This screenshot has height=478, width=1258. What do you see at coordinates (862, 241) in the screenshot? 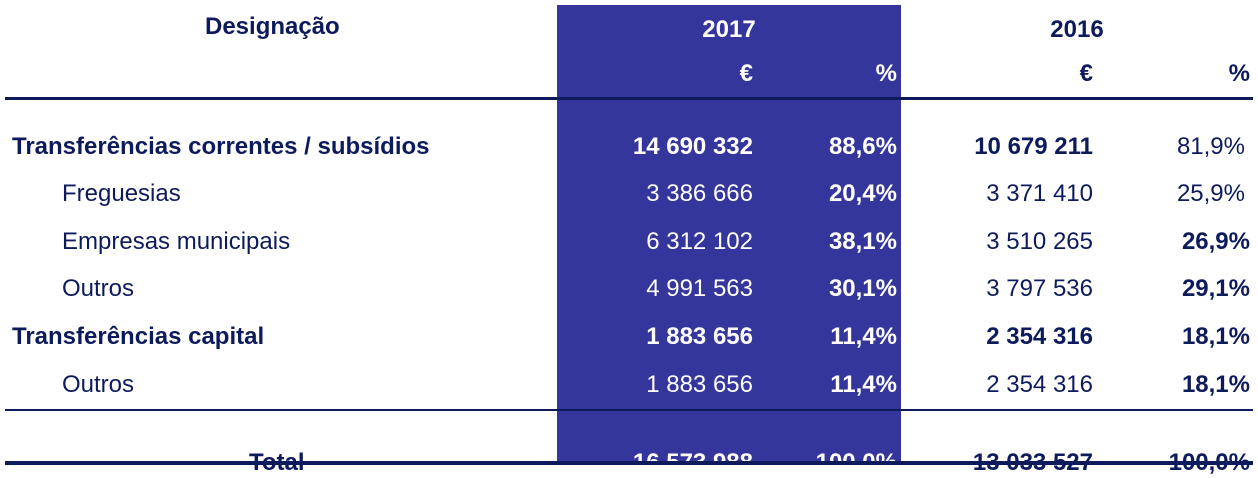
I see `percent-2017: 38,1%` at bounding box center [862, 241].